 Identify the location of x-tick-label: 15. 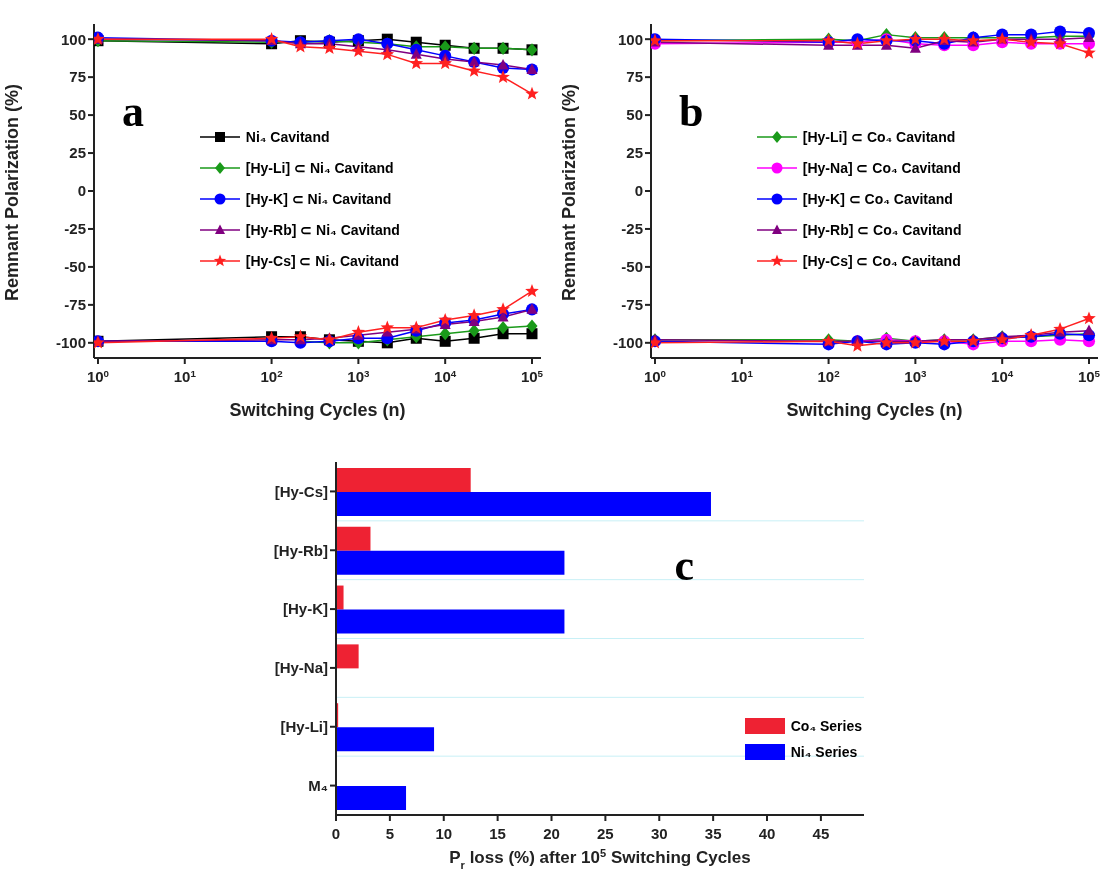
(497, 833).